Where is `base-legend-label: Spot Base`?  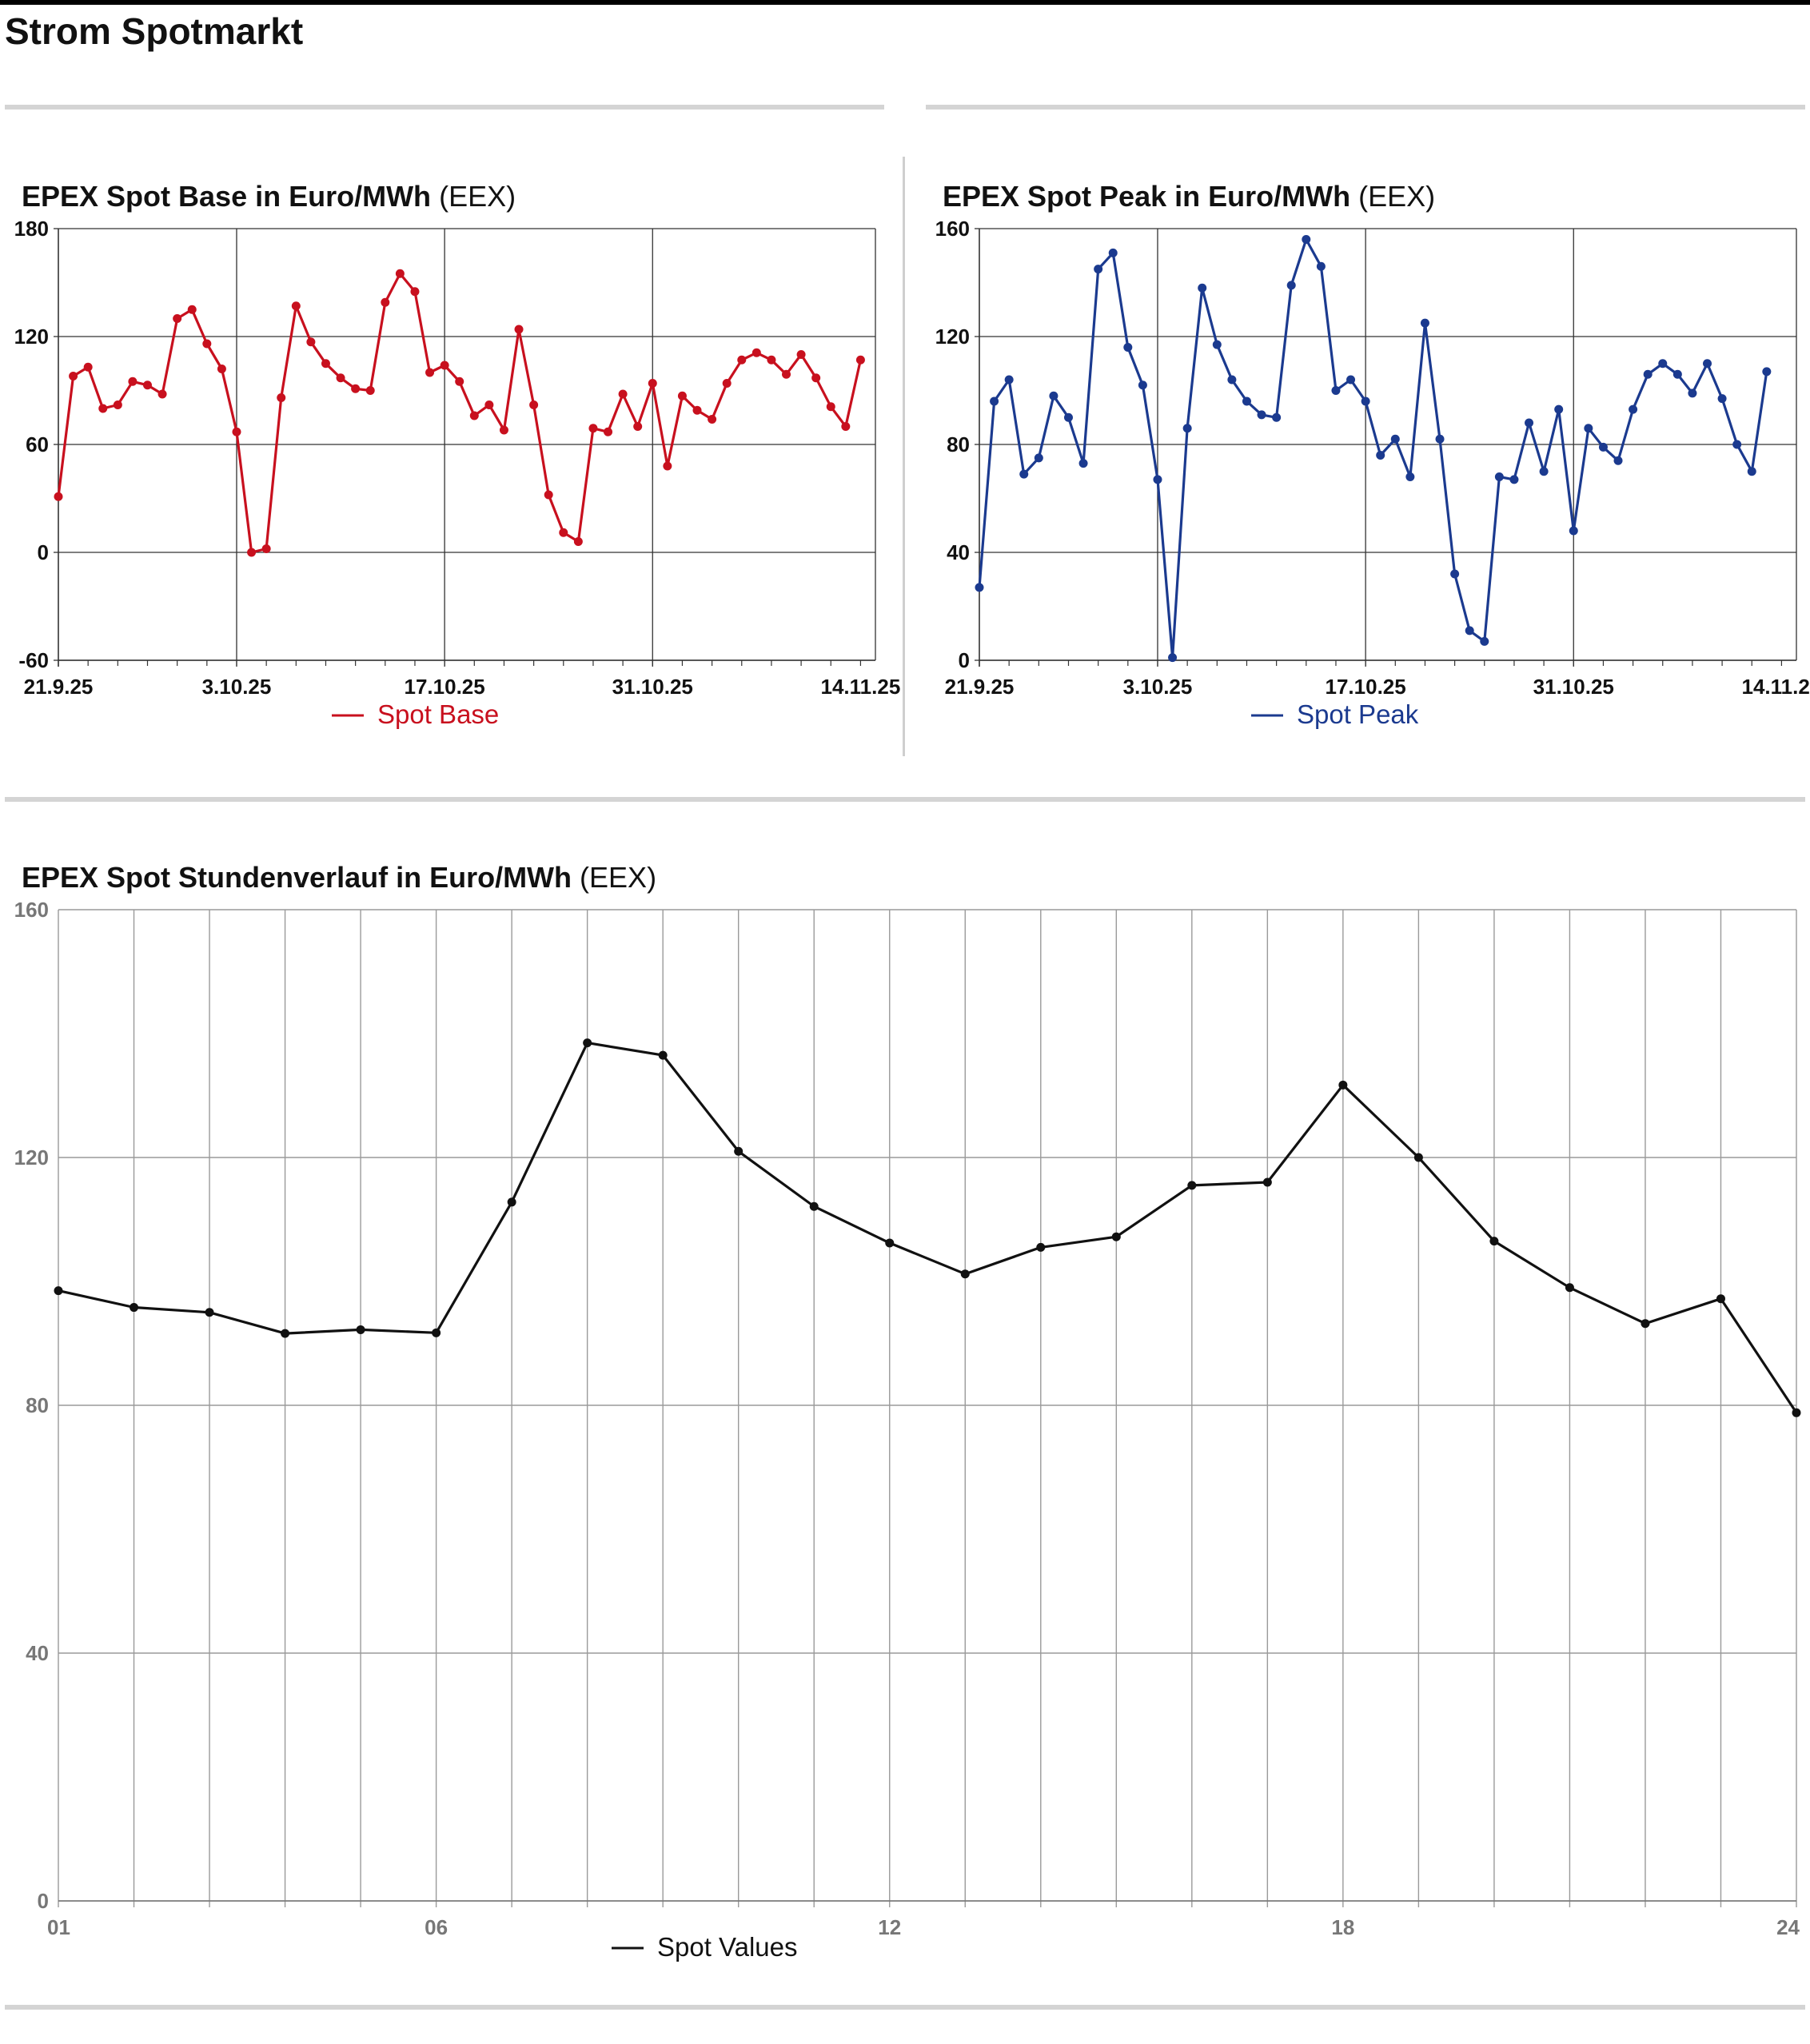 base-legend-label: Spot Base is located at coordinates (438, 714).